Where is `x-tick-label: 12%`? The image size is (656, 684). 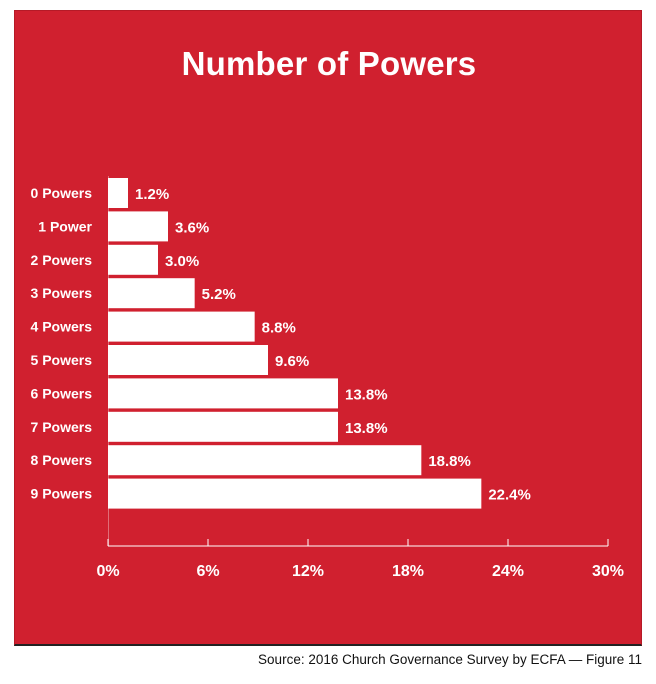 x-tick-label: 12% is located at coordinates (308, 571).